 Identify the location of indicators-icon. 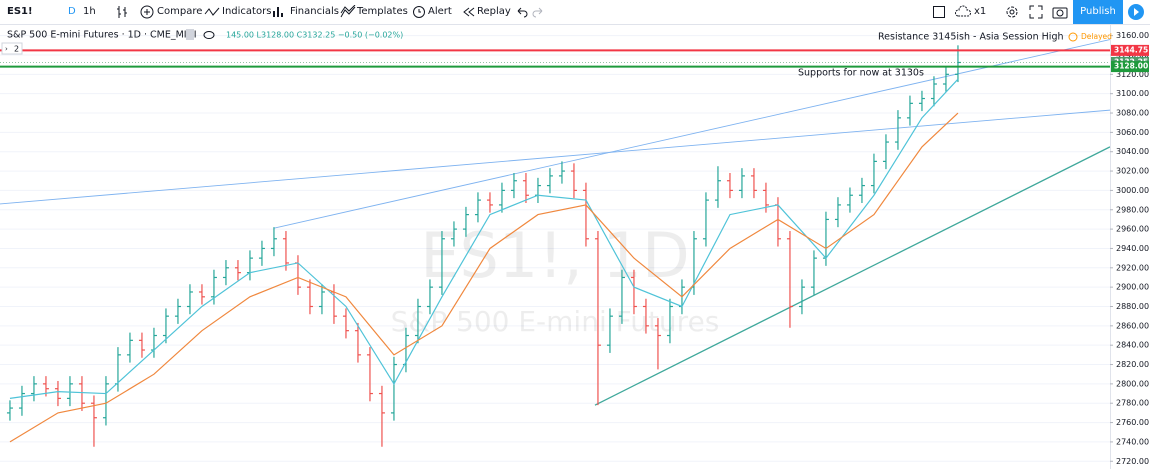
(212, 12).